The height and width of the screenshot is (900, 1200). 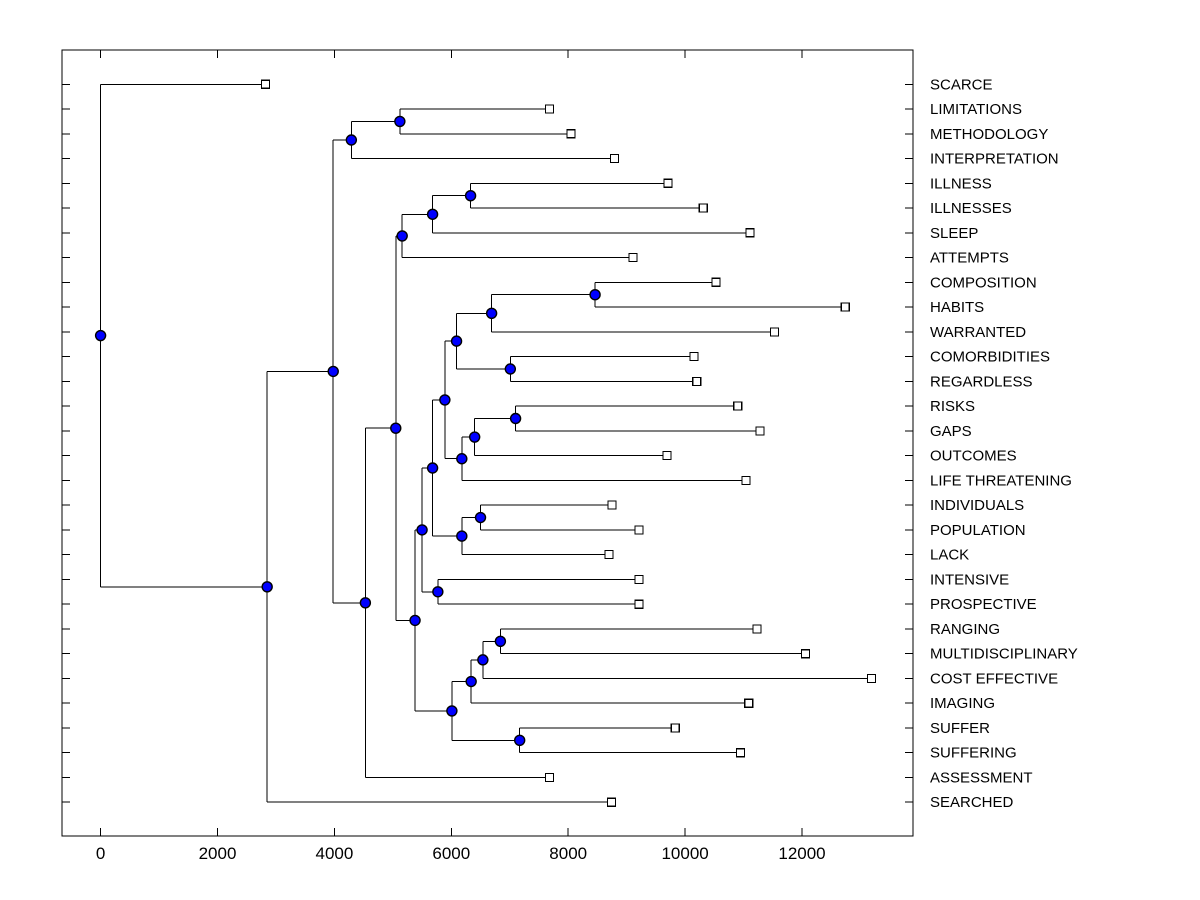 What do you see at coordinates (951, 431) in the screenshot?
I see `leaf-label: GAPS` at bounding box center [951, 431].